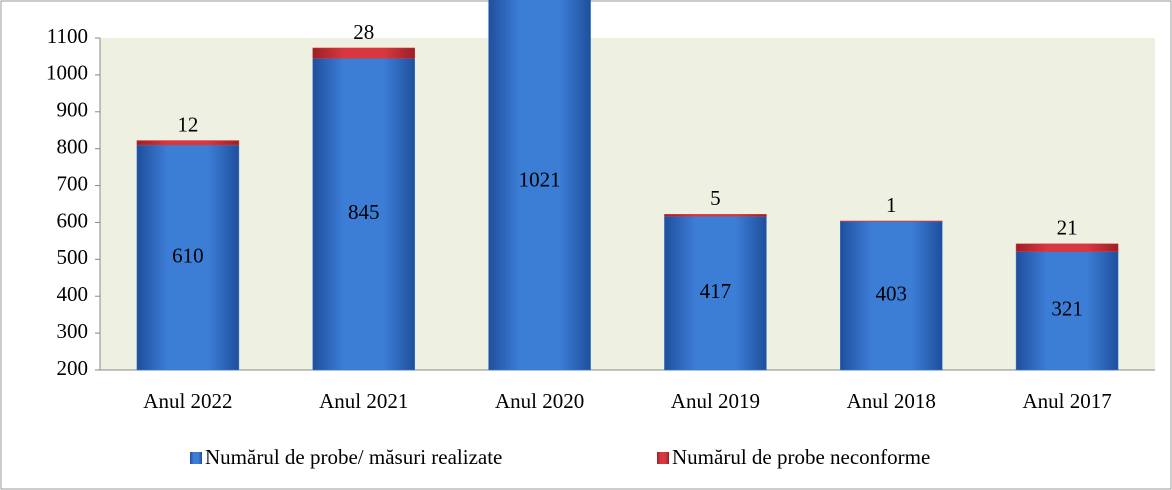 Image resolution: width=1172 pixels, height=490 pixels. What do you see at coordinates (1067, 228) in the screenshot?
I see `data-label: 21` at bounding box center [1067, 228].